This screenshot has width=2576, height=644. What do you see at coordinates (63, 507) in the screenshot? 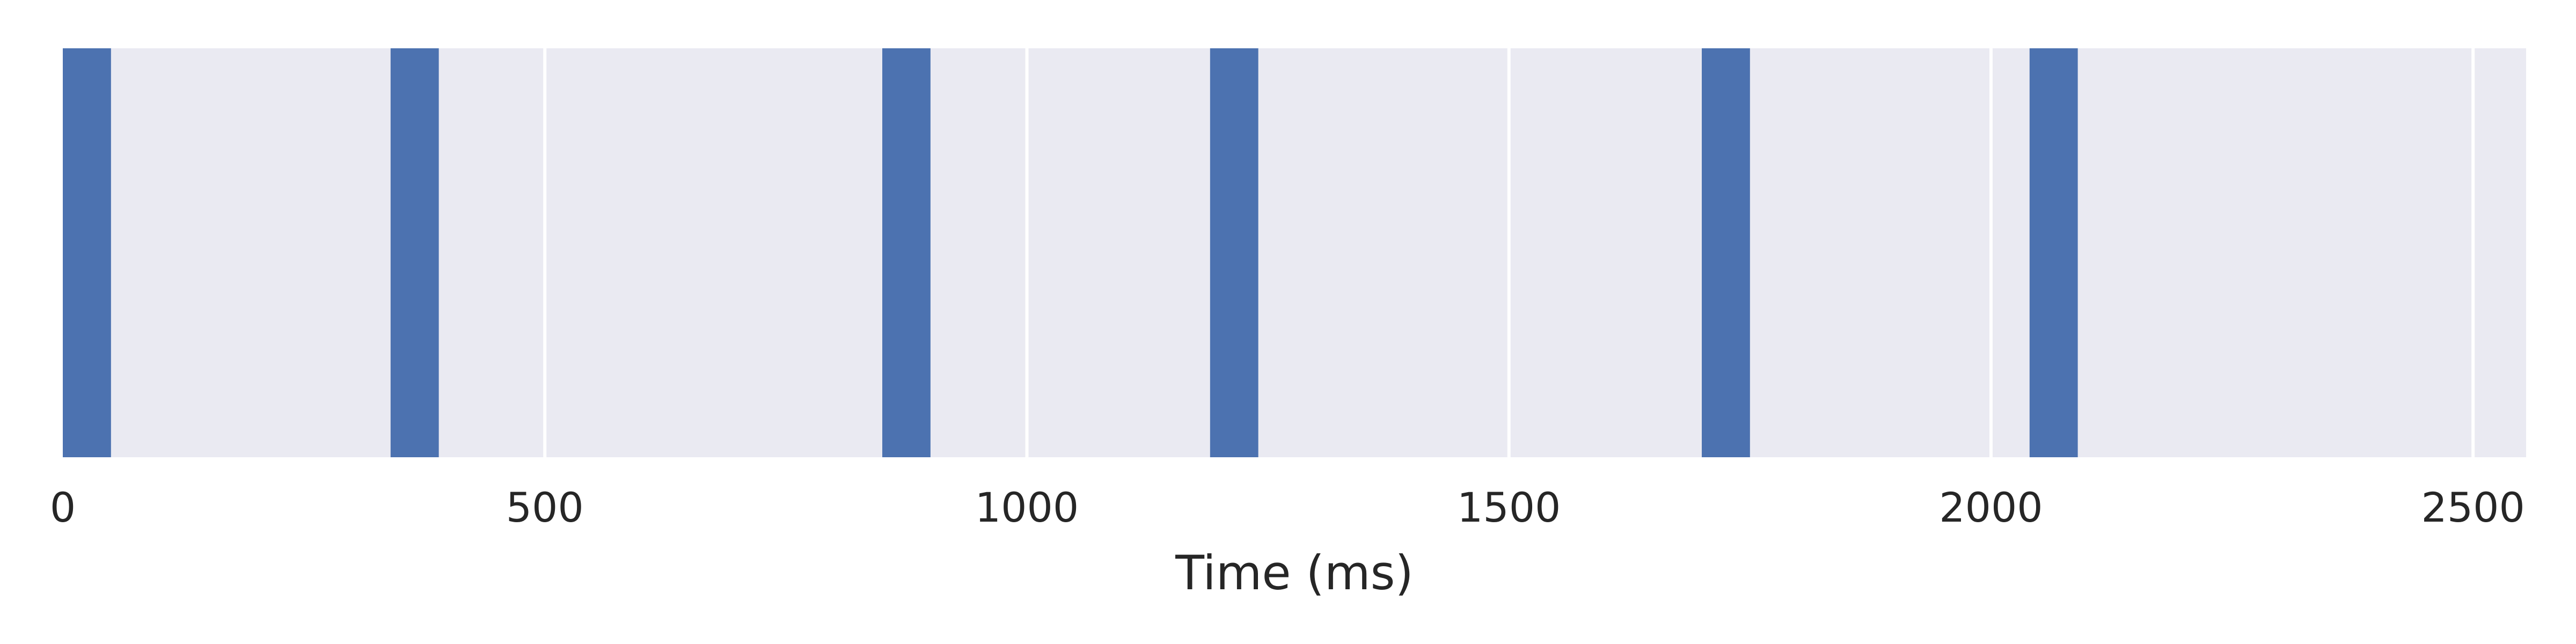
I see `x-tick-label-0: 0` at bounding box center [63, 507].